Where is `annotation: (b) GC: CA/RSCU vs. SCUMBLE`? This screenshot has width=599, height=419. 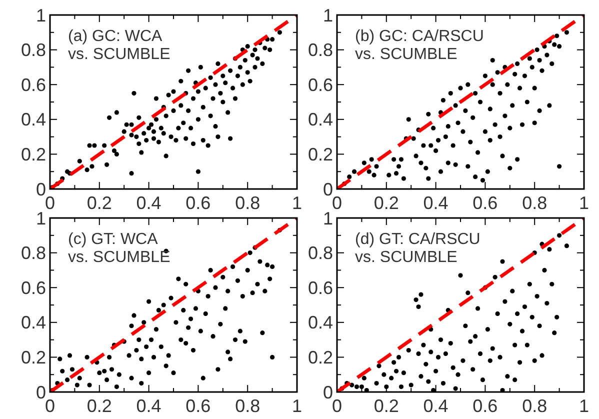 annotation: (b) GC: CA/RSCU vs. SCUMBLE is located at coordinates (419, 45).